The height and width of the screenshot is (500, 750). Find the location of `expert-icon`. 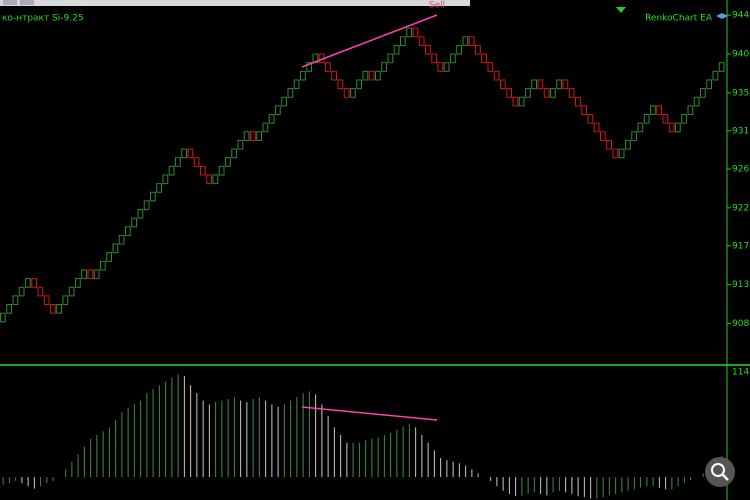

expert-icon is located at coordinates (722, 16).